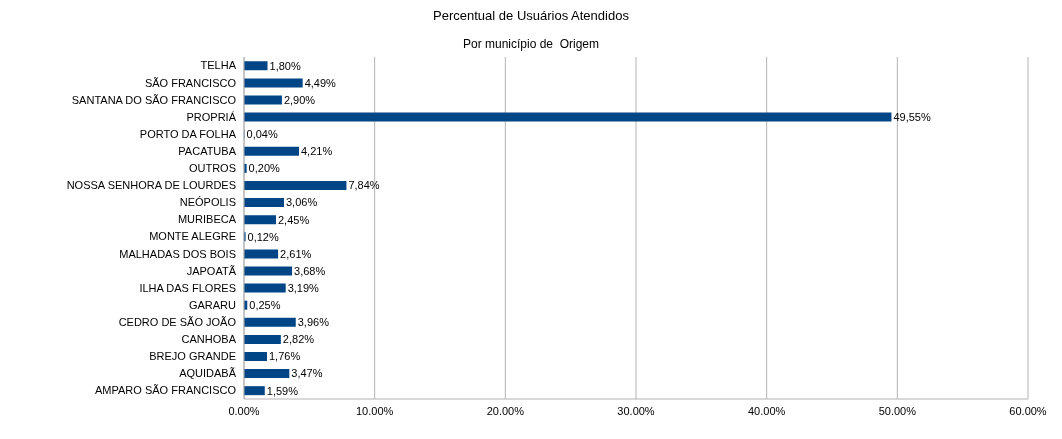  I want to click on data-label: 3,19%, so click(303, 287).